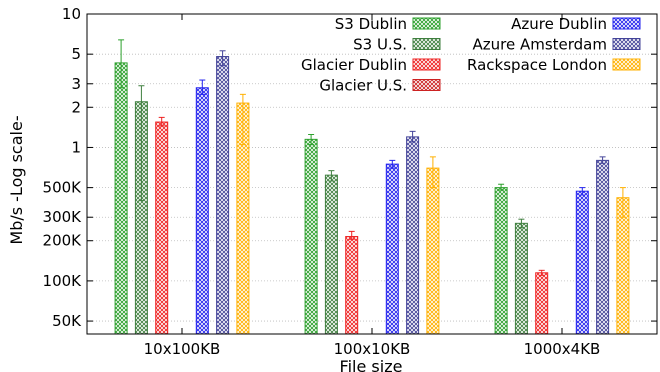 The height and width of the screenshot is (372, 660). I want to click on y-tick-label: 1, so click(76, 147).